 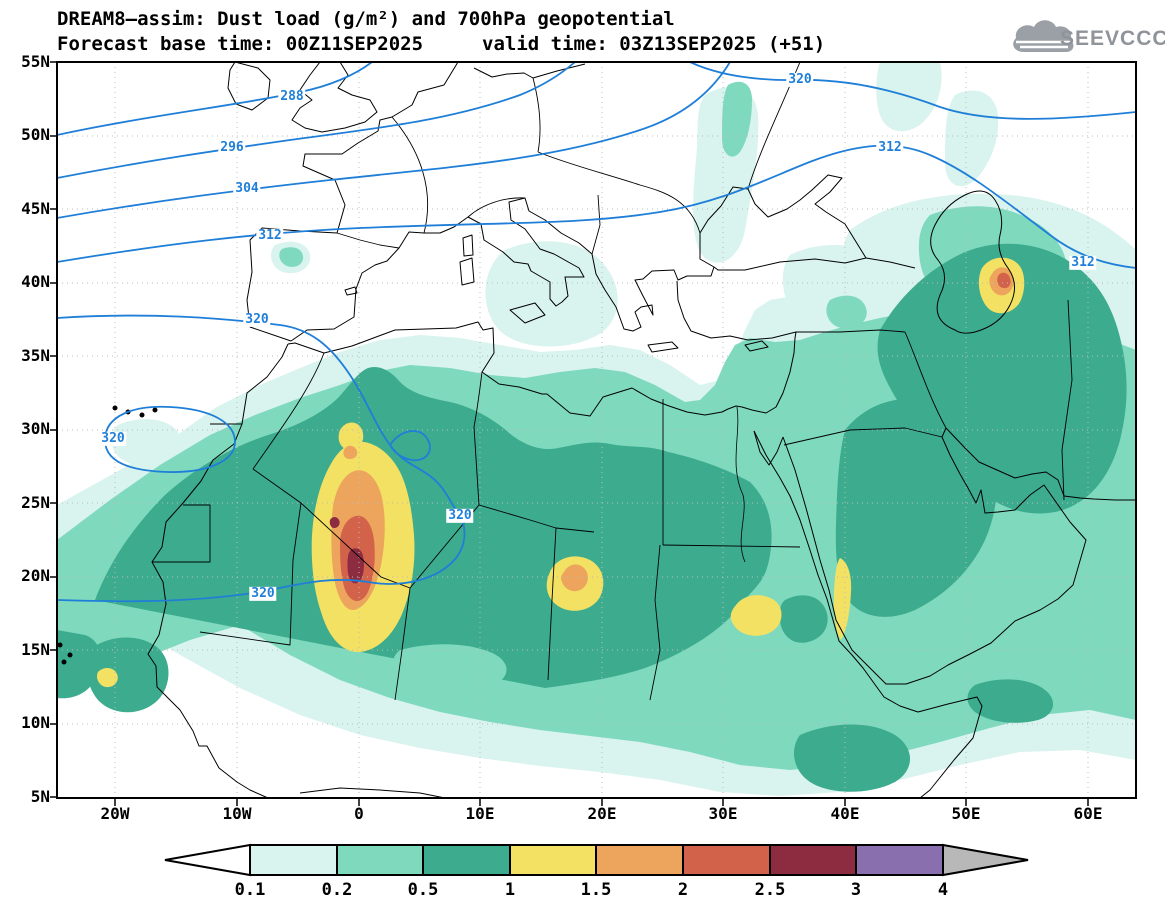 What do you see at coordinates (1088, 813) in the screenshot?
I see `x-tick-60e: 60E` at bounding box center [1088, 813].